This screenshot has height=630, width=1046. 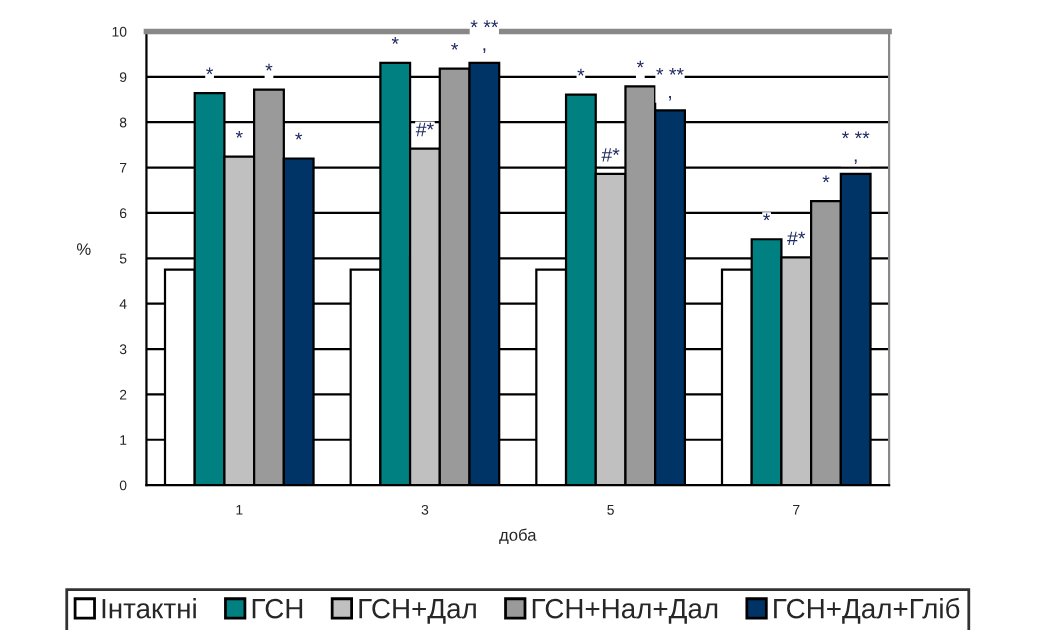 What do you see at coordinates (277, 608) in the screenshot?
I see `legend-label: ГСН` at bounding box center [277, 608].